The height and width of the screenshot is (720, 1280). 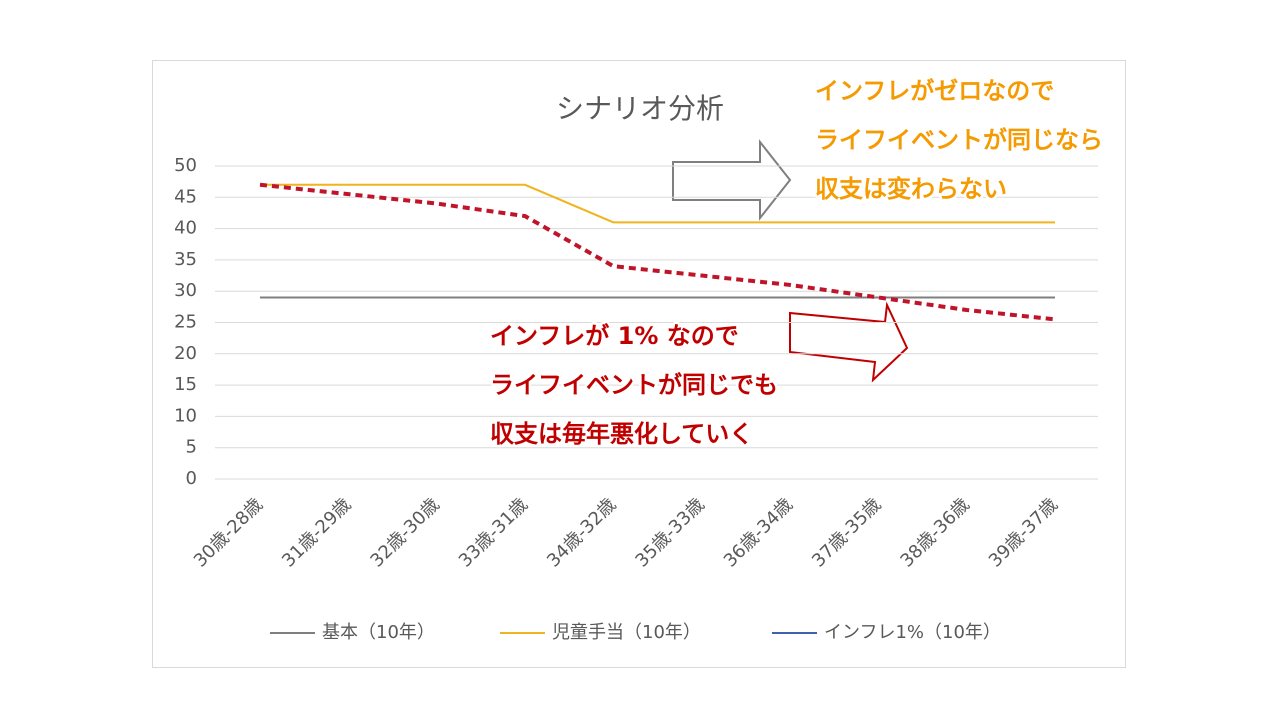 I want to click on annotation: 収支は変わらない, so click(x=911, y=189).